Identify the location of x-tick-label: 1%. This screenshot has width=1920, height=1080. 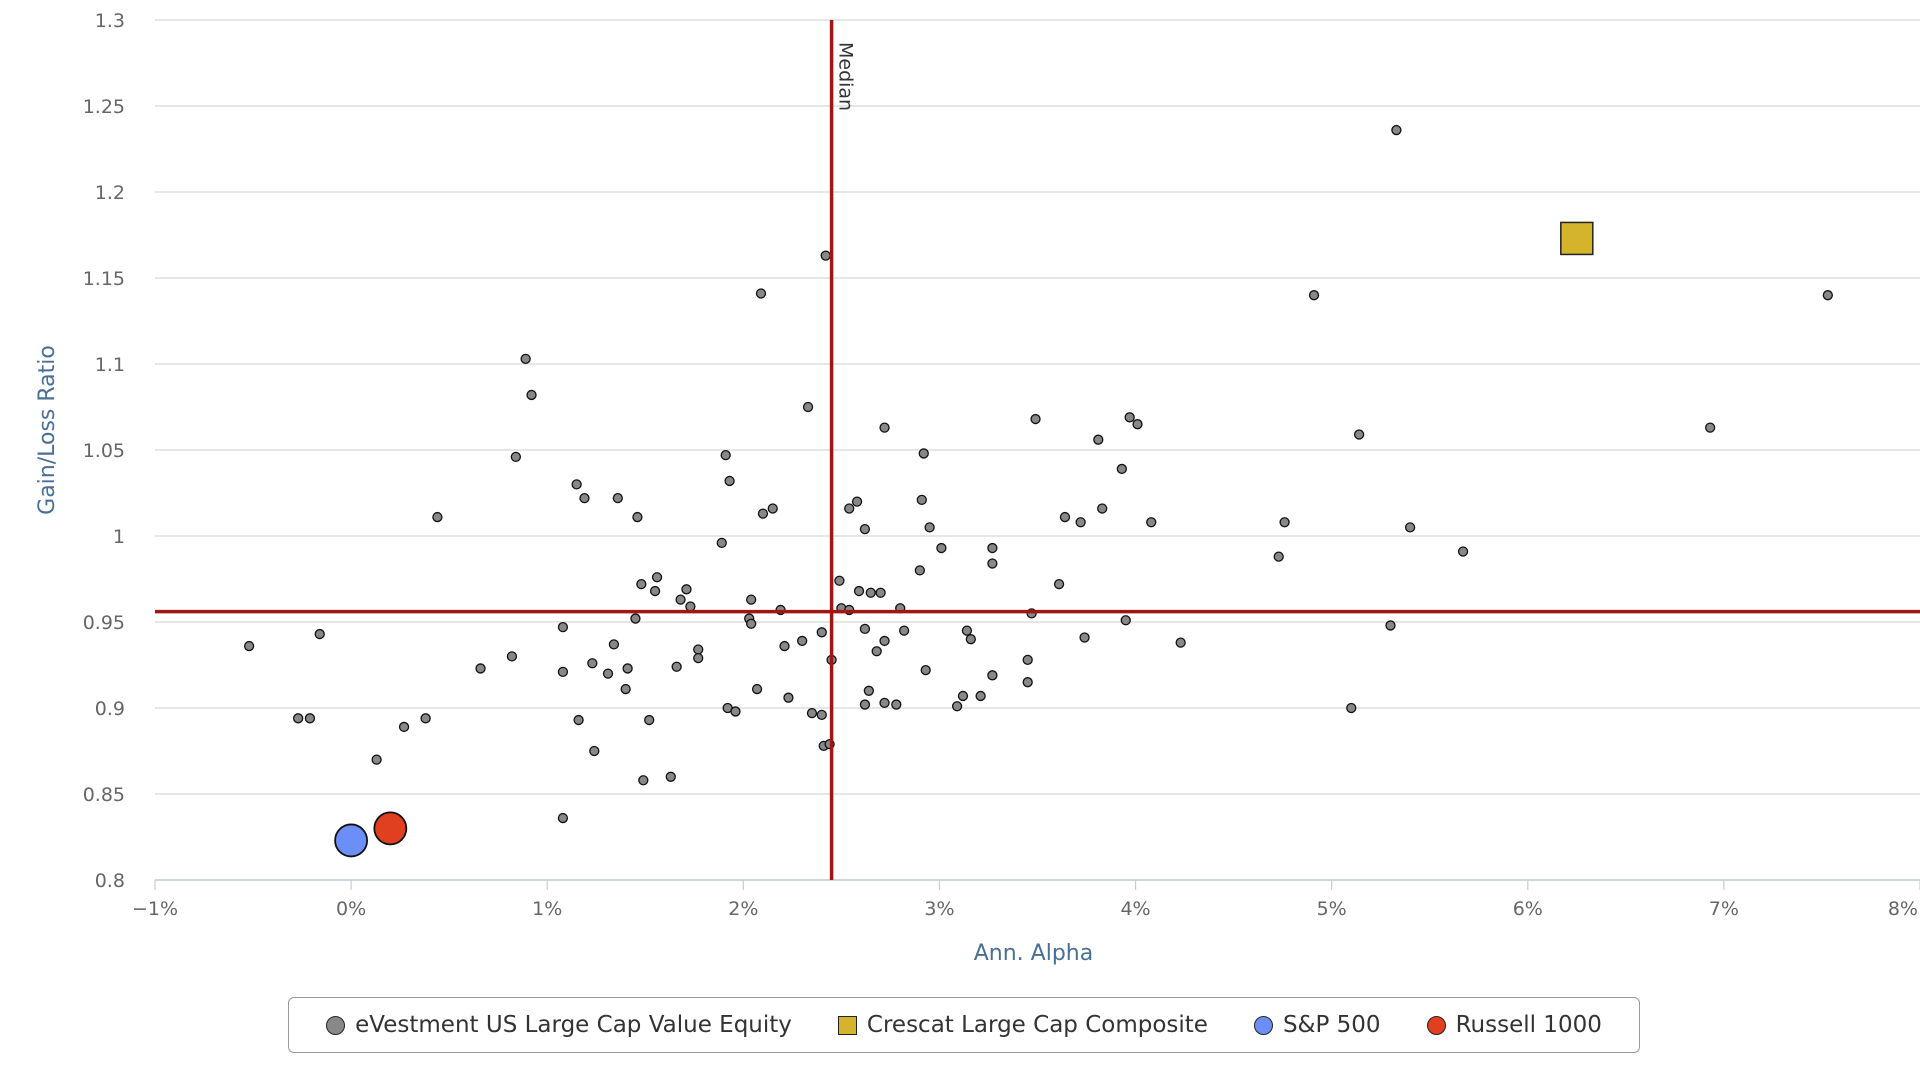
(547, 909).